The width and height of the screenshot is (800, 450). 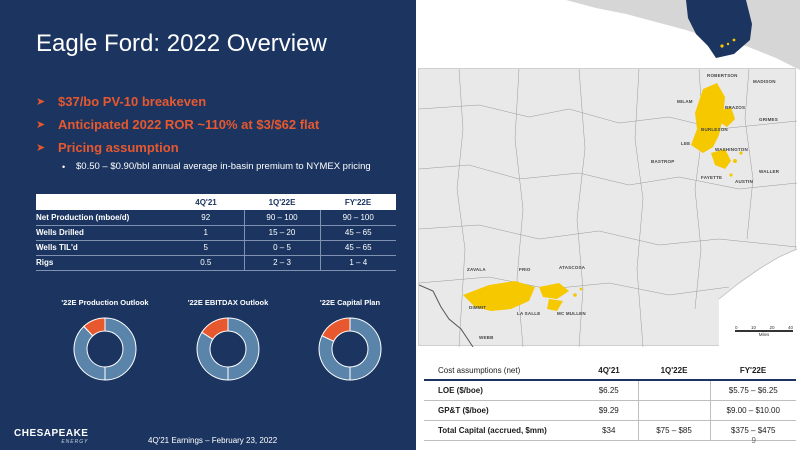 I want to click on county-label: ZAVALA, so click(x=476, y=269).